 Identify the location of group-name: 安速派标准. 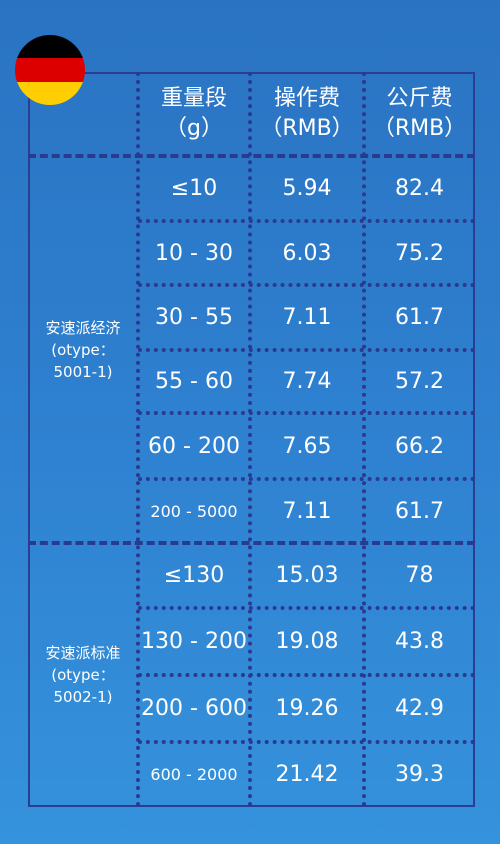
(83, 653).